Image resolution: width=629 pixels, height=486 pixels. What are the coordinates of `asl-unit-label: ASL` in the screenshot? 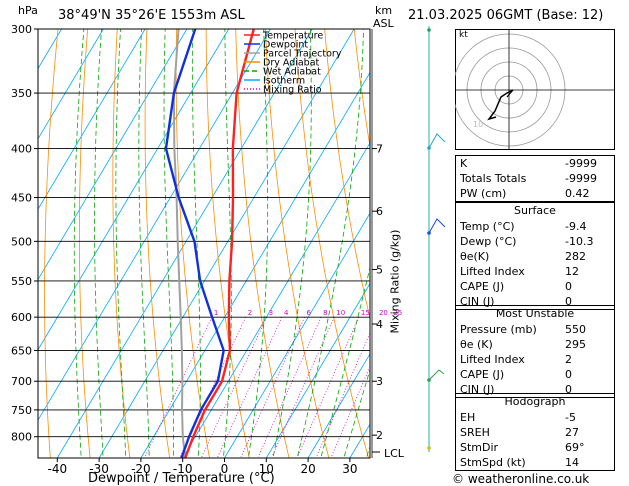 It's located at (383, 23).